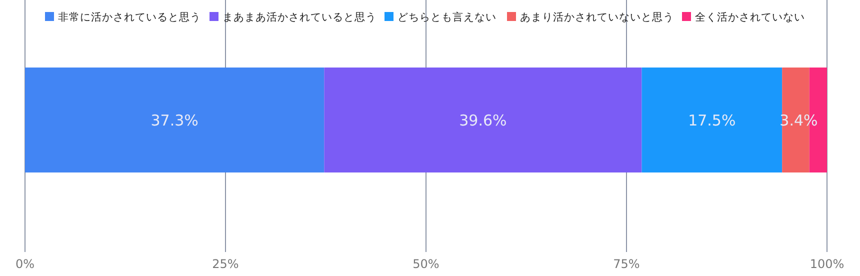  What do you see at coordinates (25, 264) in the screenshot?
I see `x-tick-label: 0%` at bounding box center [25, 264].